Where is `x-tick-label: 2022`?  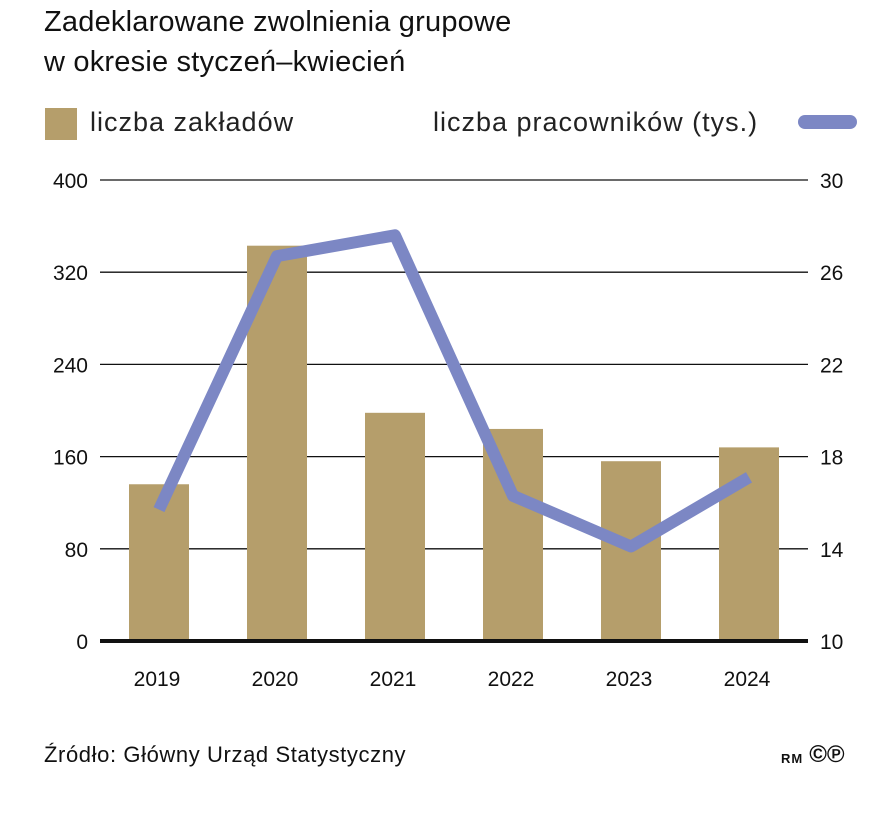 x-tick-label: 2022 is located at coordinates (511, 679).